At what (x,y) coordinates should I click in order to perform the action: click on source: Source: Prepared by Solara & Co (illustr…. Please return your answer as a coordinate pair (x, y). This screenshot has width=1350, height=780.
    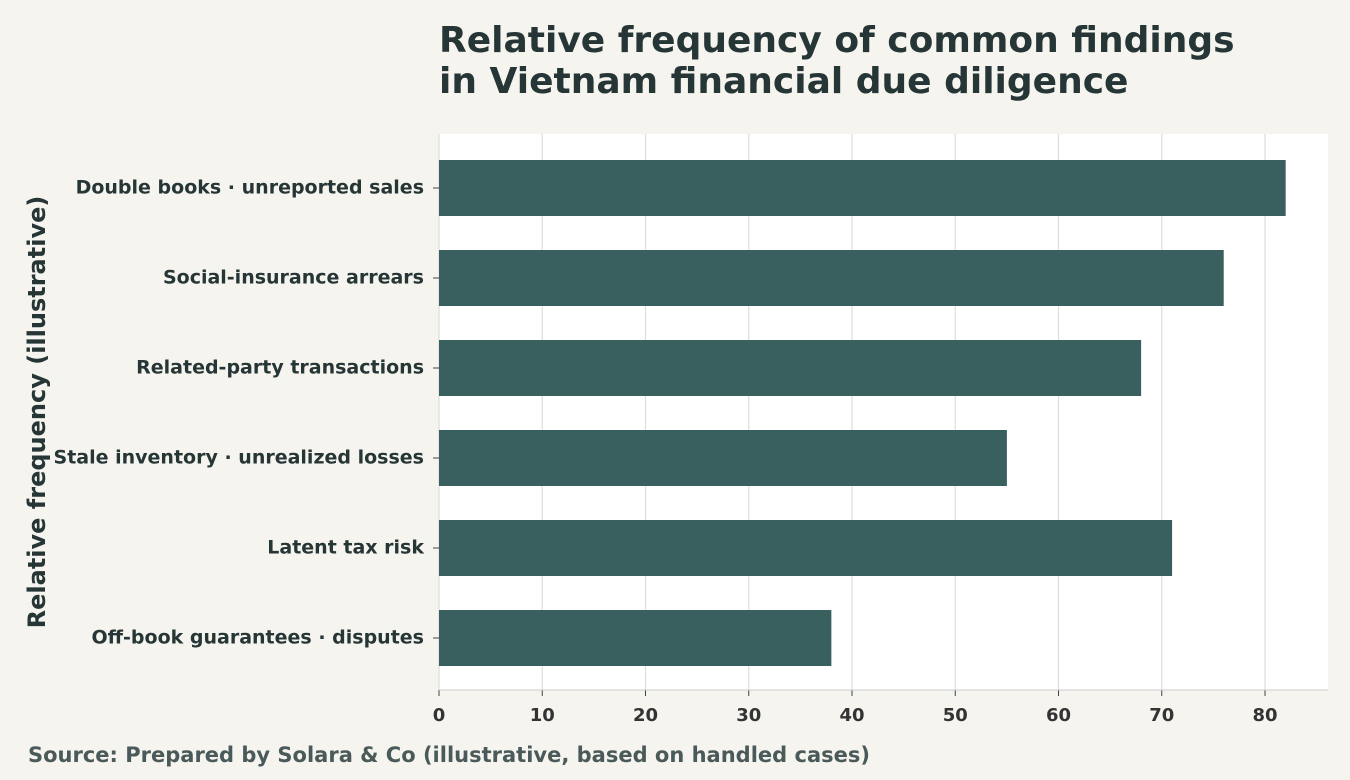
    Looking at the image, I should click on (449, 755).